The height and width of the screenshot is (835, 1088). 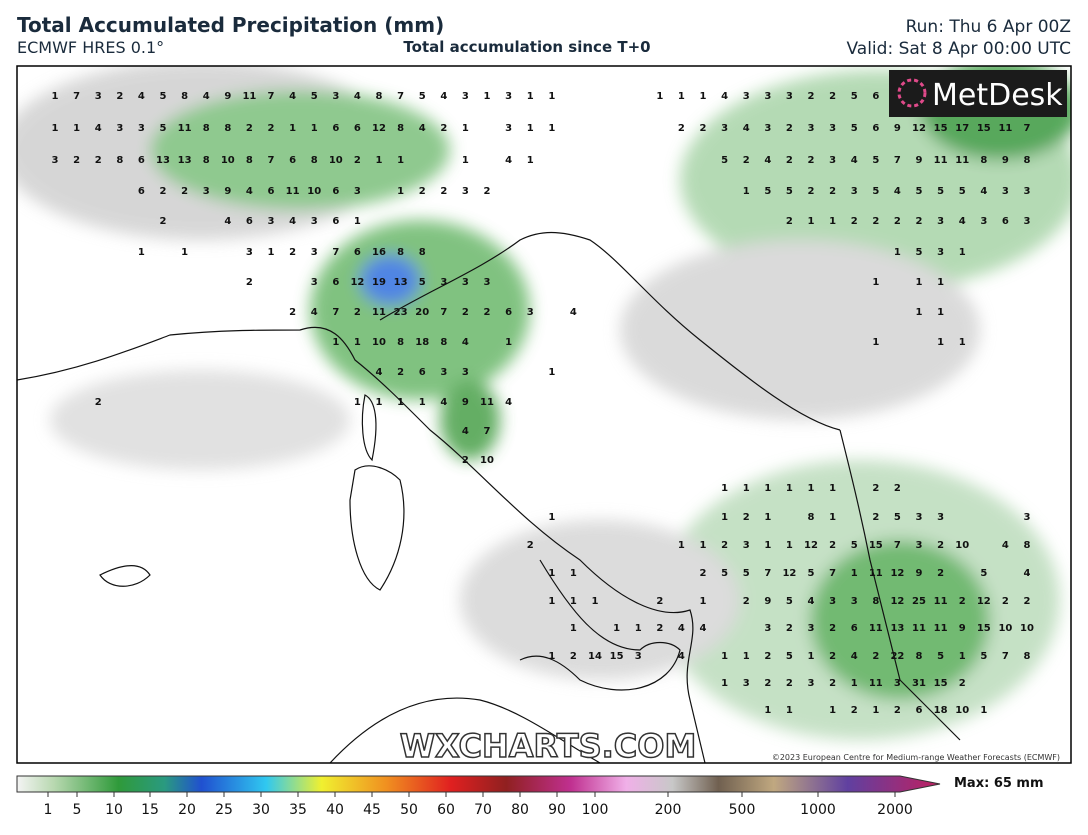 I want to click on colorbar-tick-label: 15, so click(x=150, y=810).